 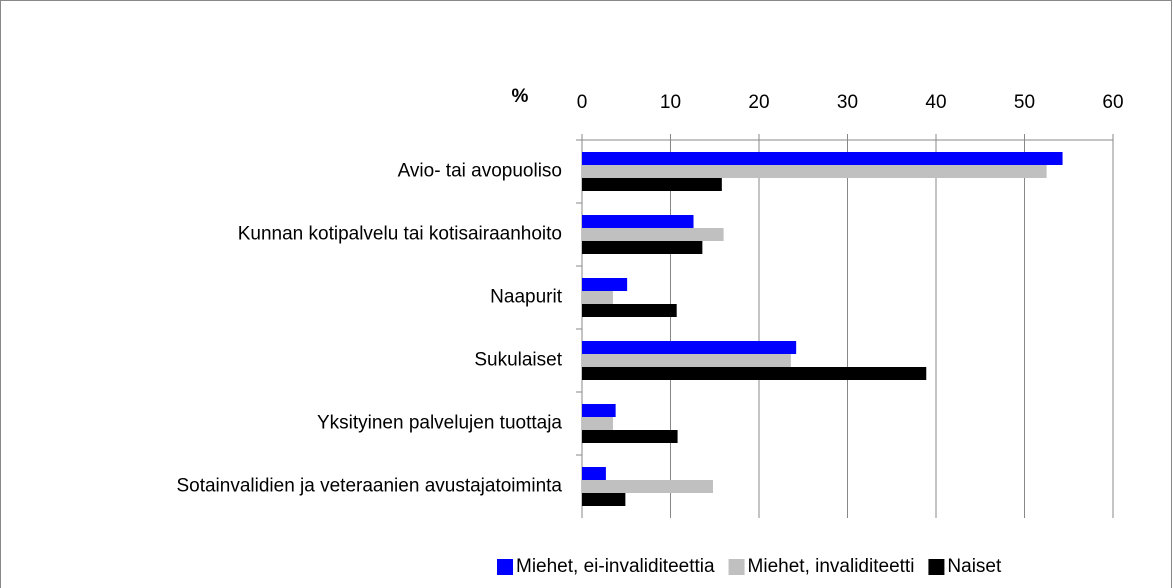 I want to click on y-tick-label: Yksityinen palvelujen tuottaja, so click(x=439, y=423).